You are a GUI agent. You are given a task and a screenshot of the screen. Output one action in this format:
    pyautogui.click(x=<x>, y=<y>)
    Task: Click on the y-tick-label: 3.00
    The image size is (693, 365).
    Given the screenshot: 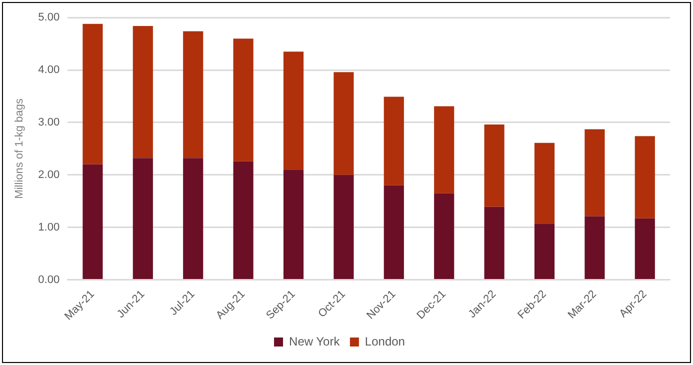 What is the action you would take?
    pyautogui.click(x=49, y=122)
    